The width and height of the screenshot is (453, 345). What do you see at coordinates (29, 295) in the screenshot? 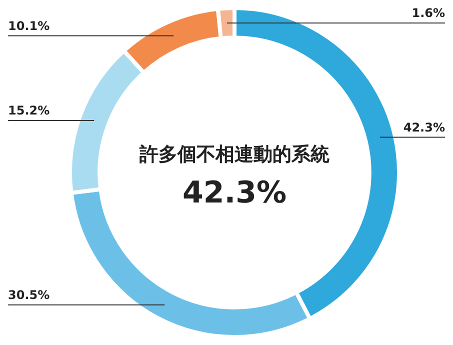
I see `data-label: 30.5%` at bounding box center [29, 295].